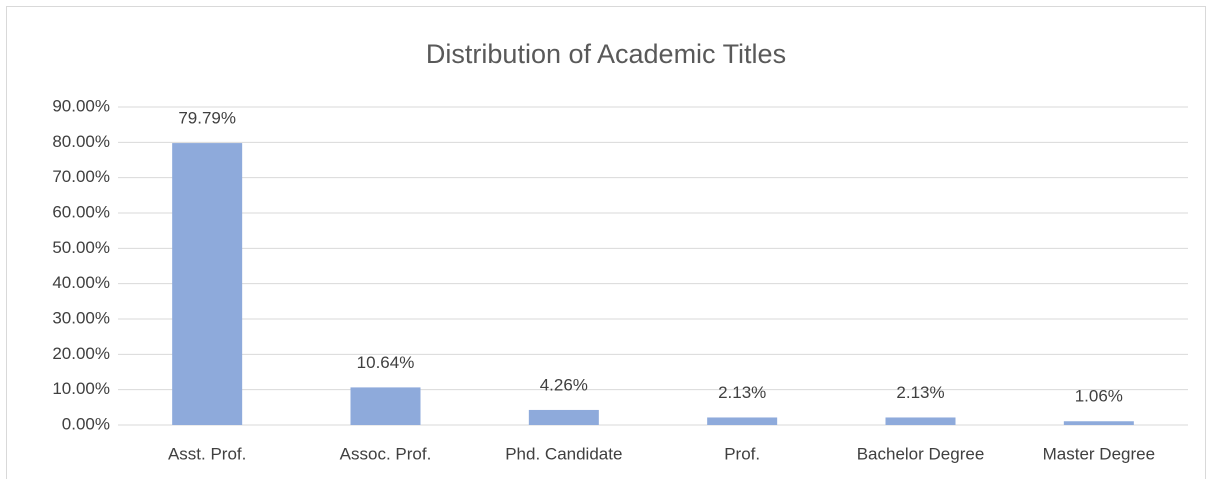 The width and height of the screenshot is (1212, 479). What do you see at coordinates (86, 423) in the screenshot?
I see `y-tick-label: 0.00%` at bounding box center [86, 423].